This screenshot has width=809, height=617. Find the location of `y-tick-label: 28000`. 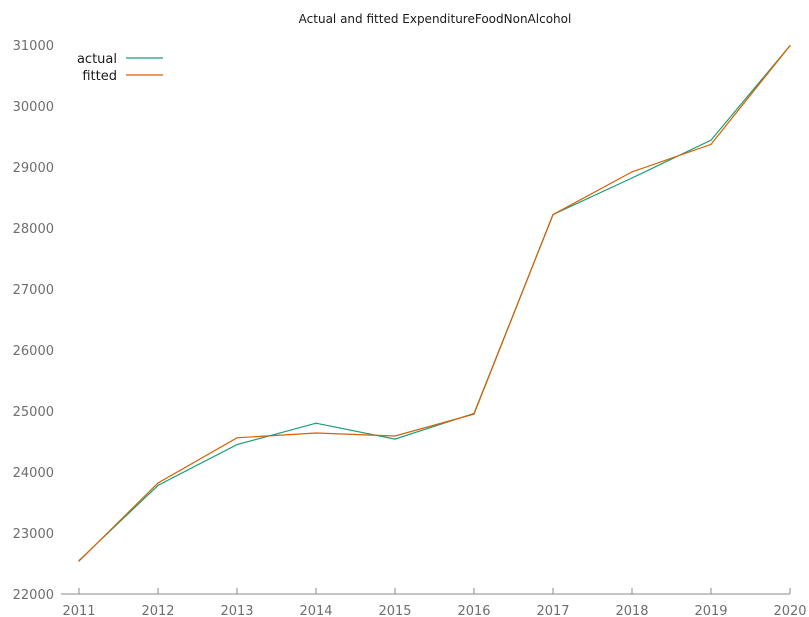

y-tick-label: 28000 is located at coordinates (33, 229).